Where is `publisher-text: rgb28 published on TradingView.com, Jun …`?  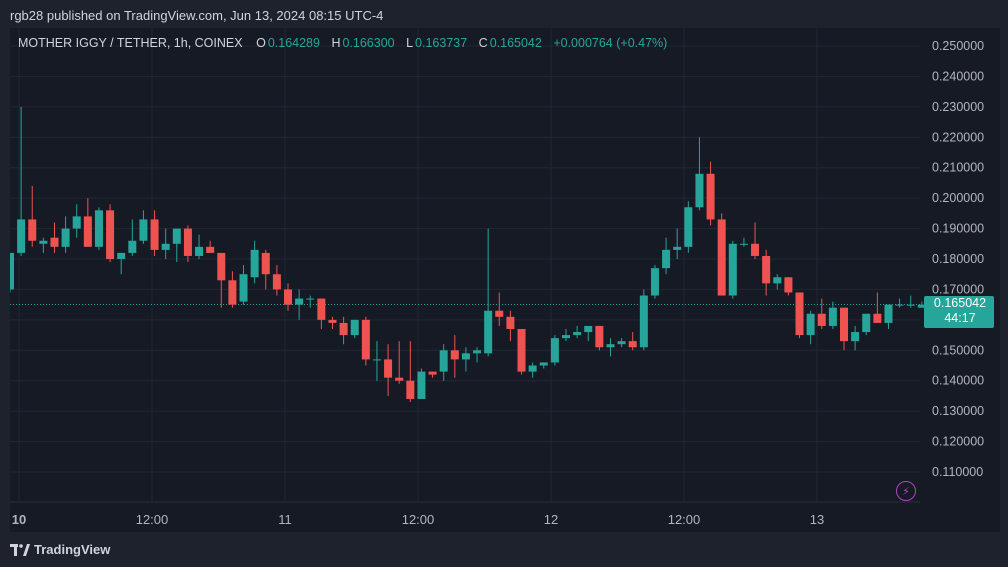
publisher-text: rgb28 published on TradingView.com, Jun … is located at coordinates (197, 15).